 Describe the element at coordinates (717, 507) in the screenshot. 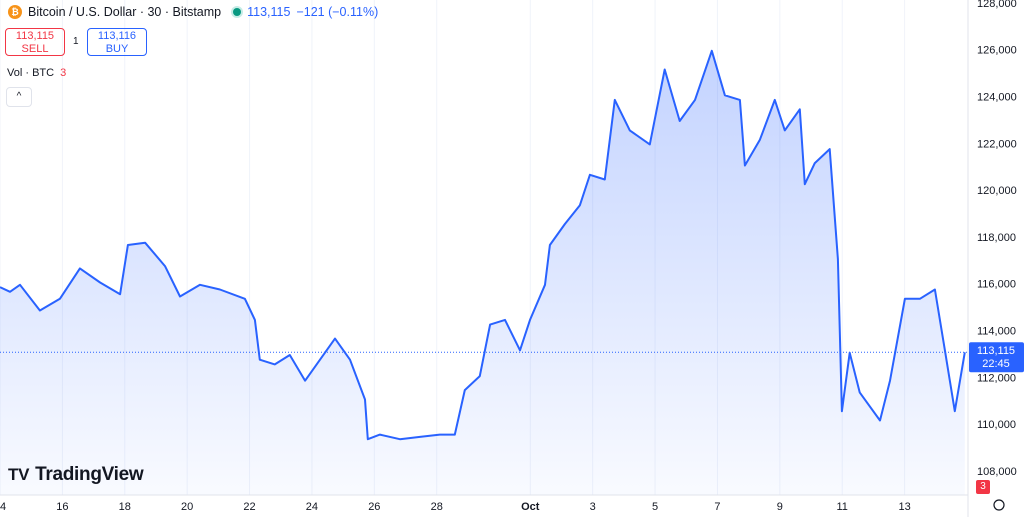

I see `x-tick-label: 7` at that location.